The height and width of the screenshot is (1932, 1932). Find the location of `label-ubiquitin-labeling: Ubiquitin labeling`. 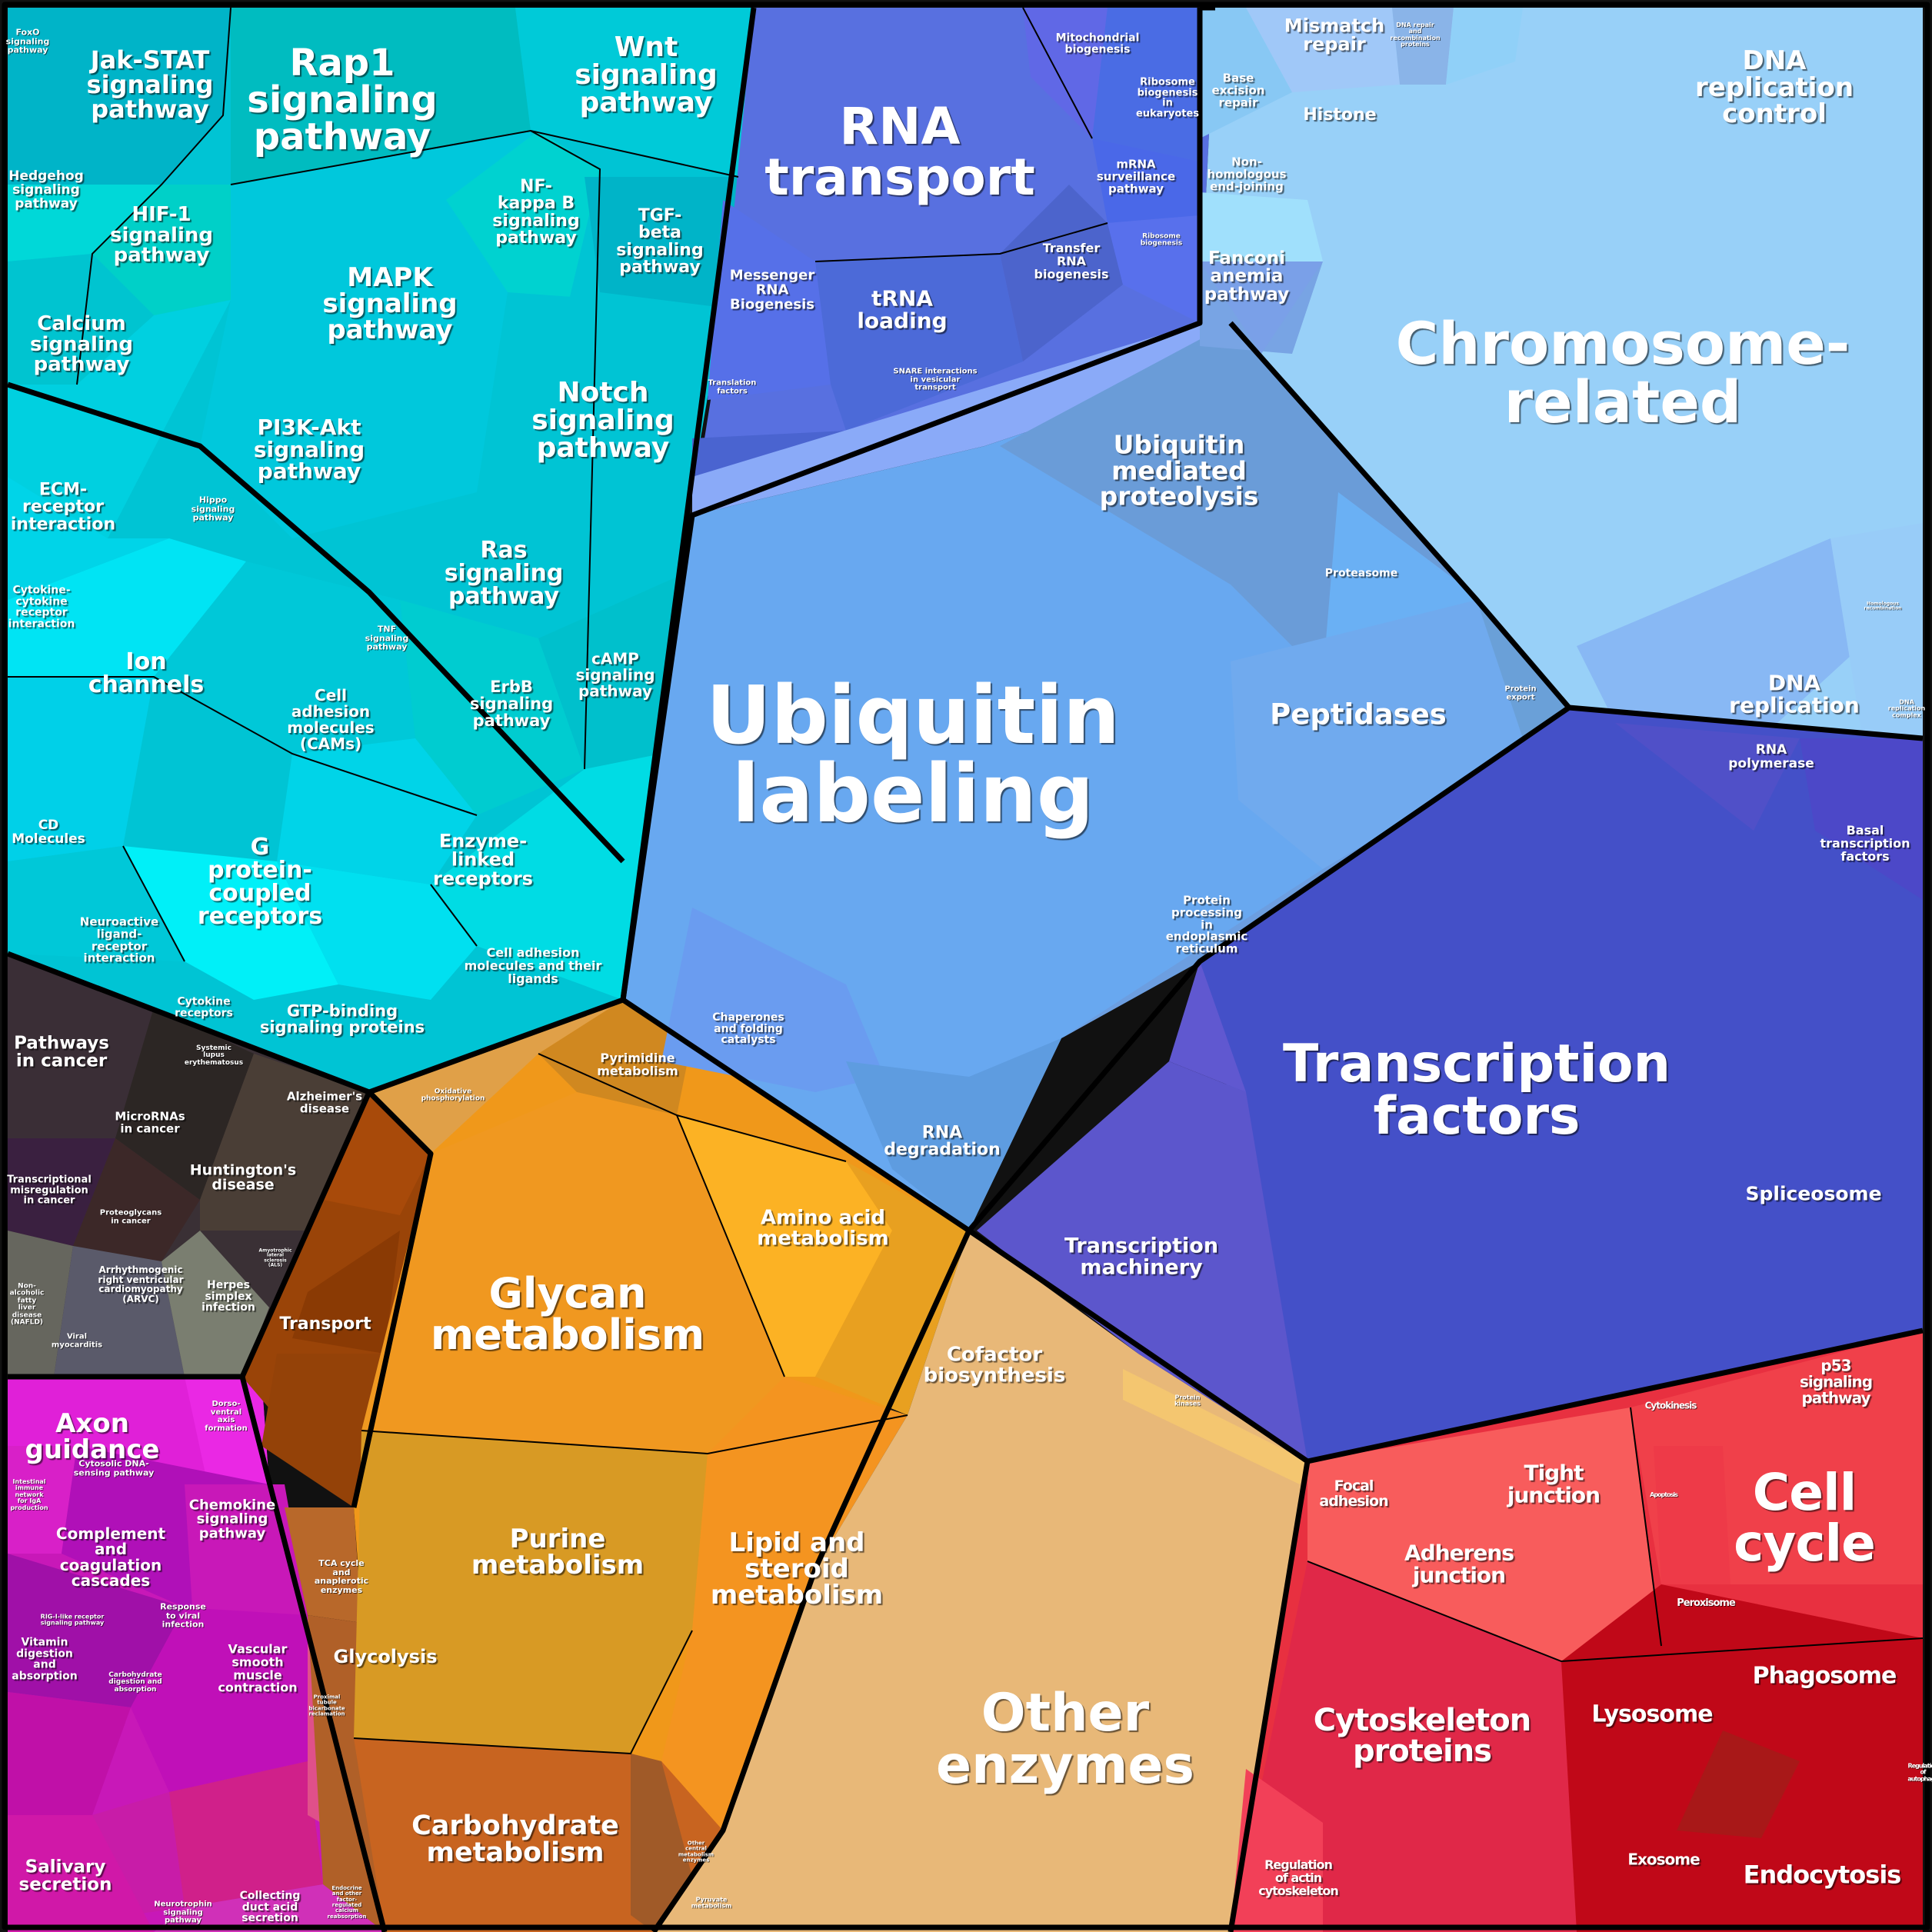

label-ubiquitin-labeling: Ubiquitin labeling is located at coordinates (913, 754).